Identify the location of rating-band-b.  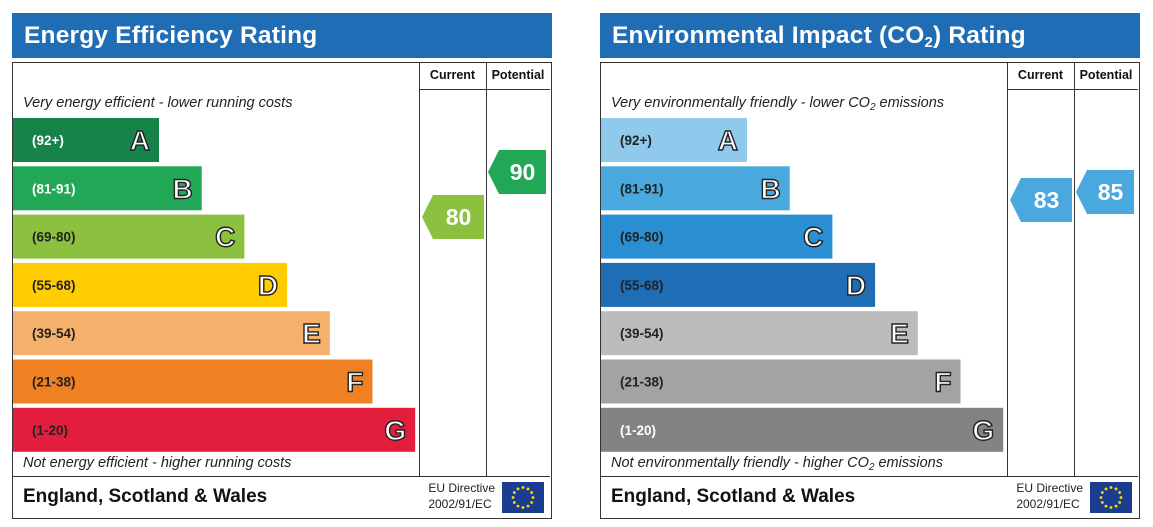
(695, 188).